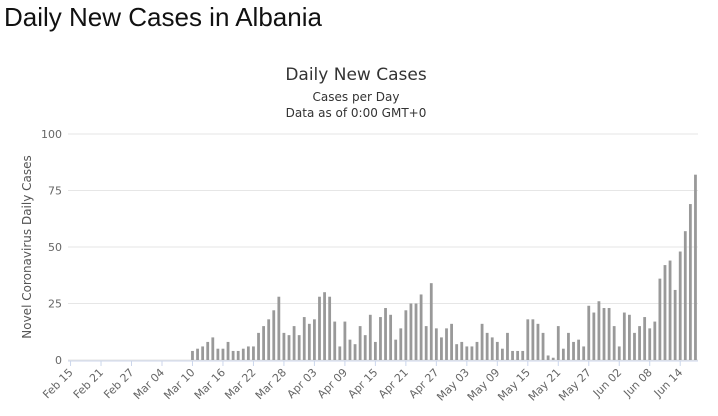 This screenshot has height=416, width=718. I want to click on x-tick-label: Mar 10, so click(179, 384).